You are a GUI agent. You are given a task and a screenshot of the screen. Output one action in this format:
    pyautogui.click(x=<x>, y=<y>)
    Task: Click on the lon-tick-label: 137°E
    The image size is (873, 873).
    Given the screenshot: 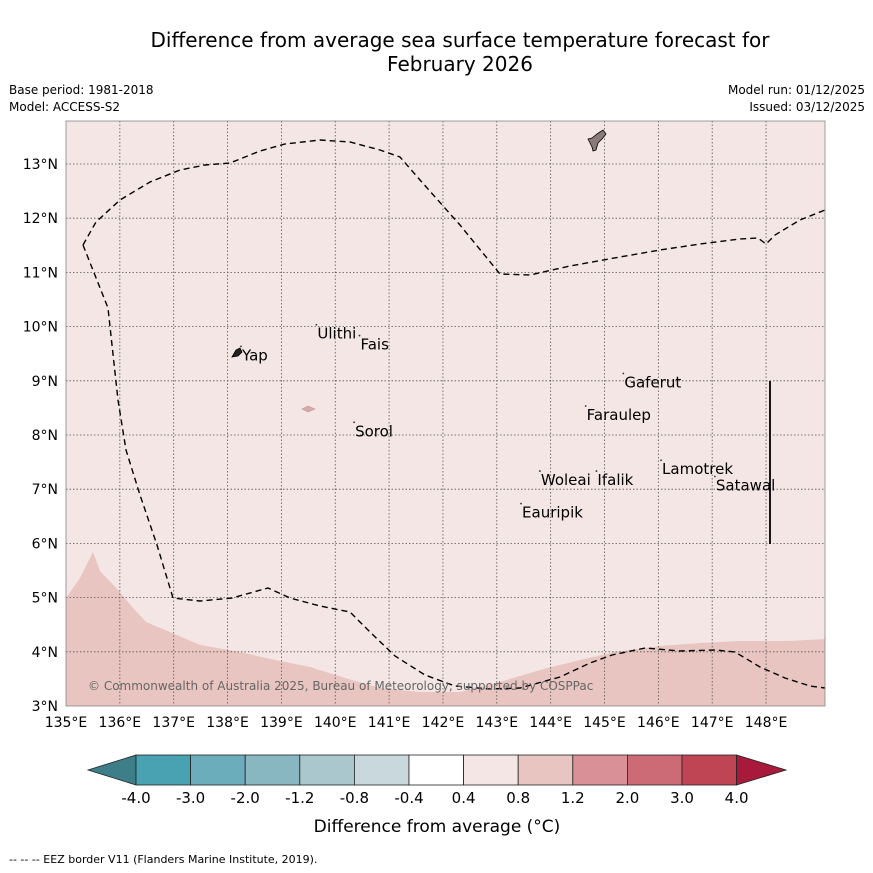 What is the action you would take?
    pyautogui.click(x=173, y=723)
    